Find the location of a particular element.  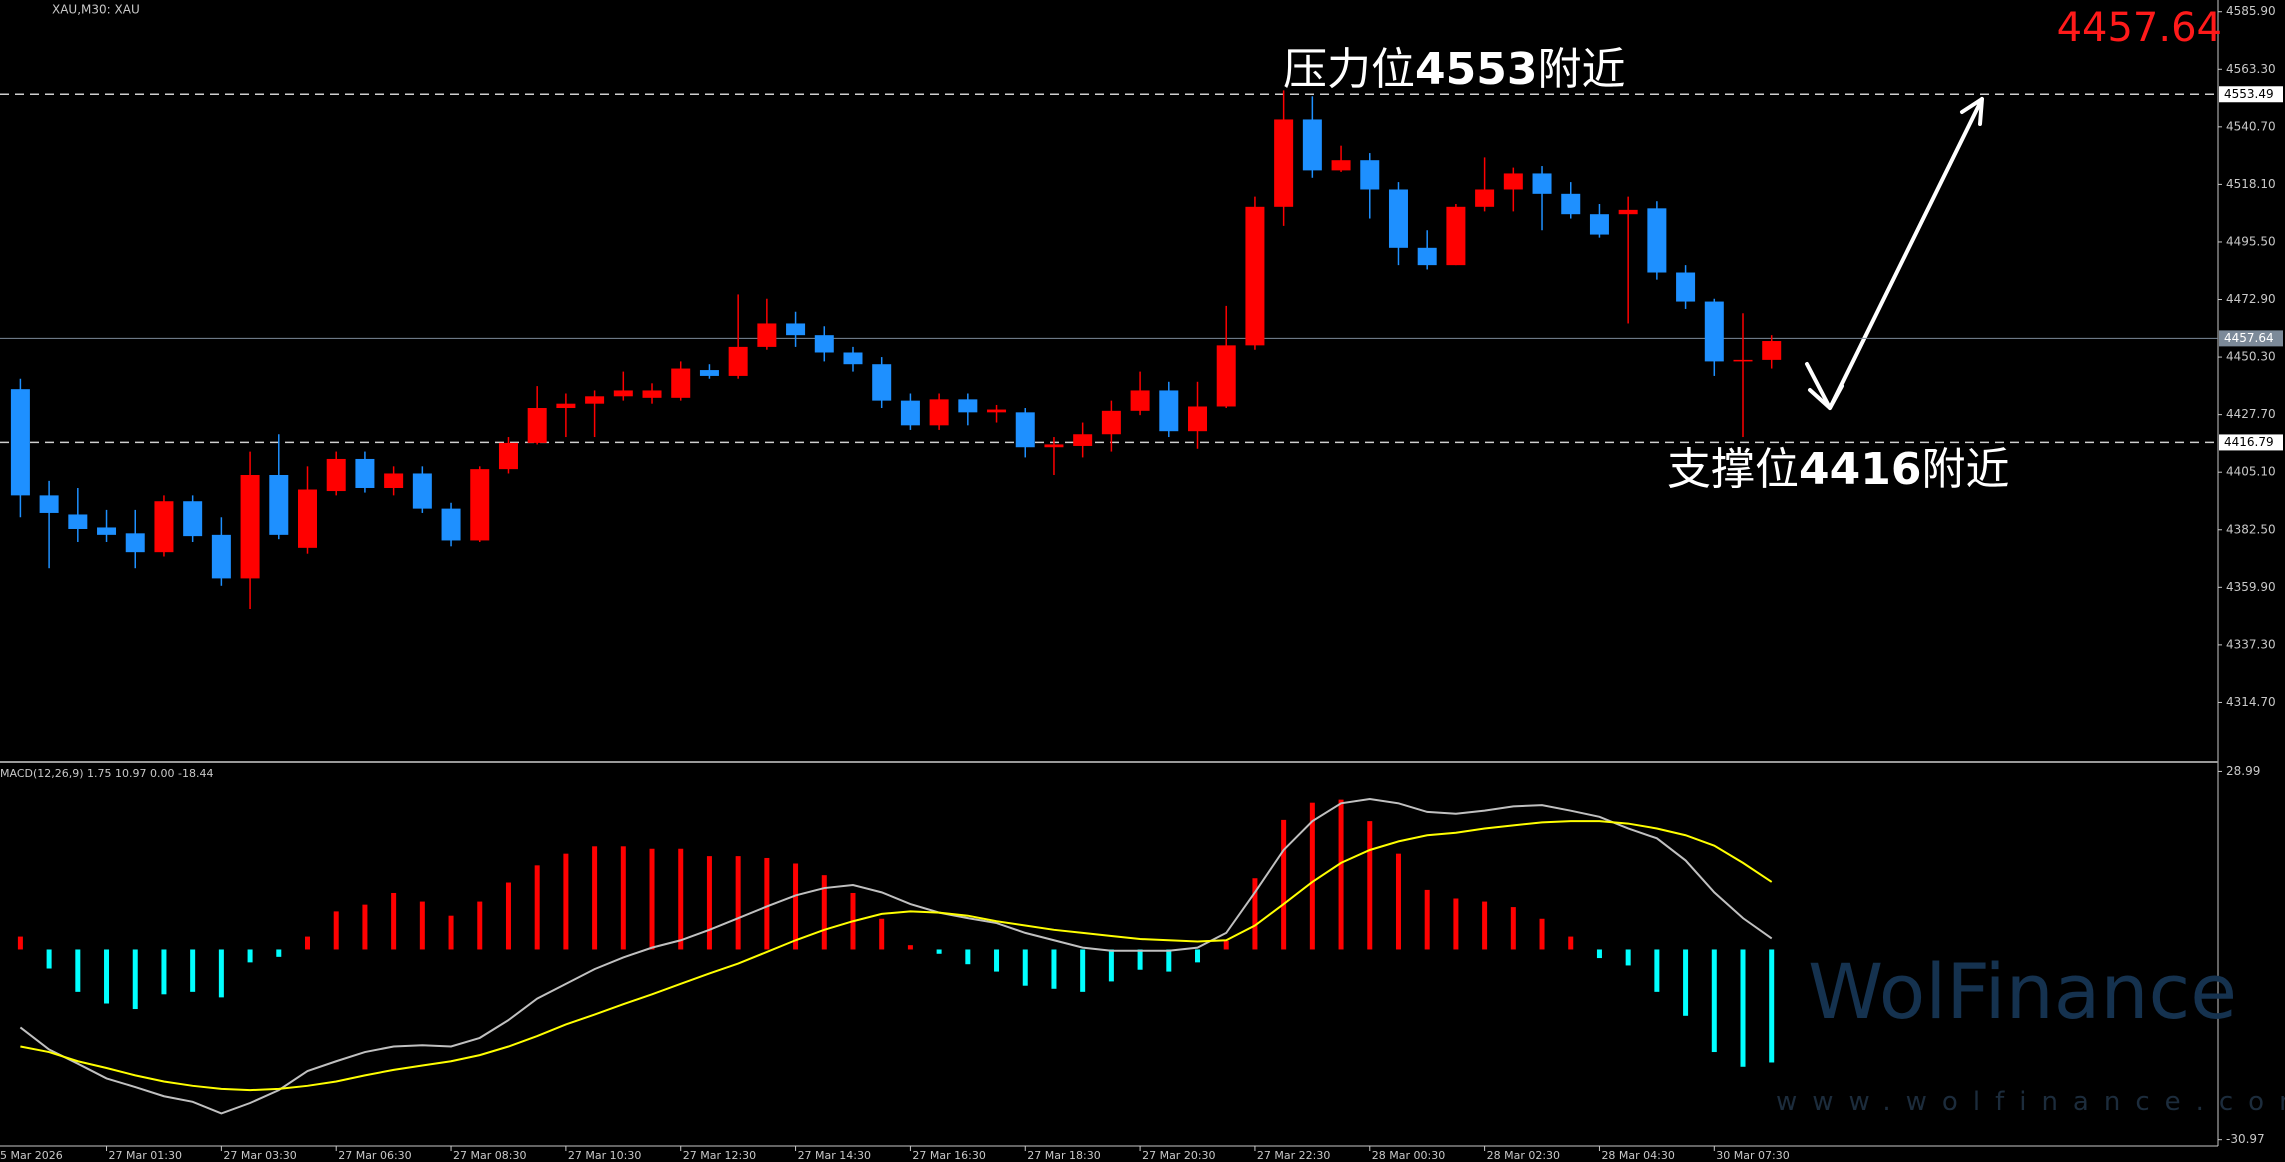

x-tick-label: 27 Mar 03:30 is located at coordinates (259, 1155).